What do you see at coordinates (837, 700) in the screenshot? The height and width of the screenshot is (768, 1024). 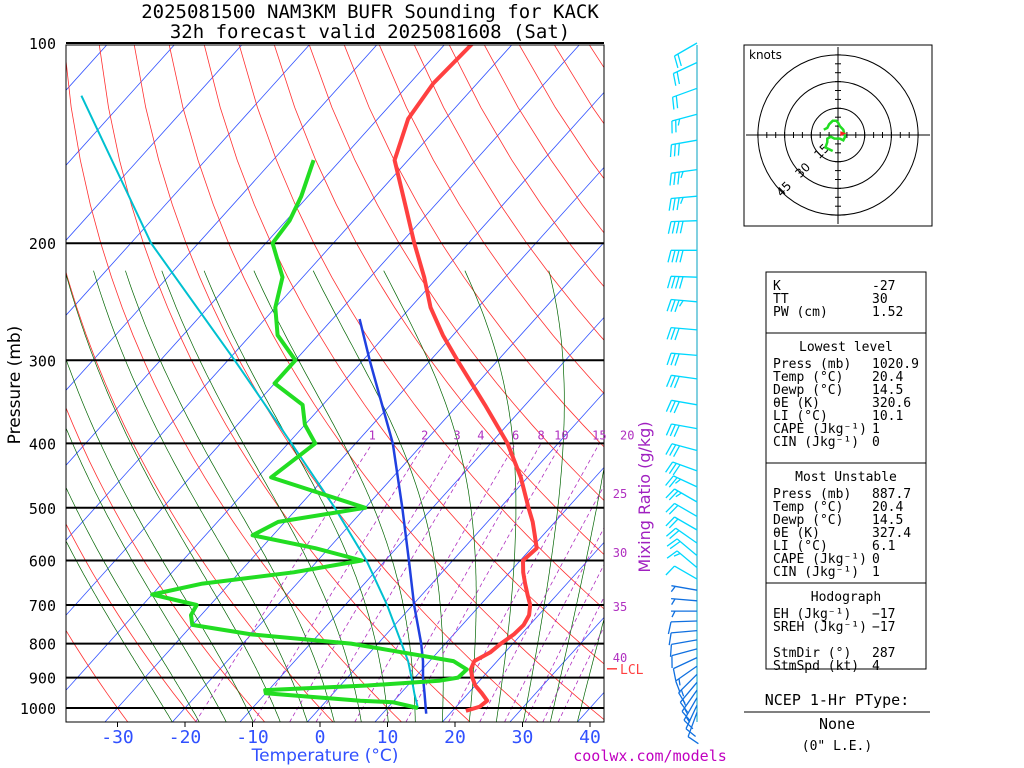 I see `ptype-title: NCEP 1-Hr PType:` at bounding box center [837, 700].